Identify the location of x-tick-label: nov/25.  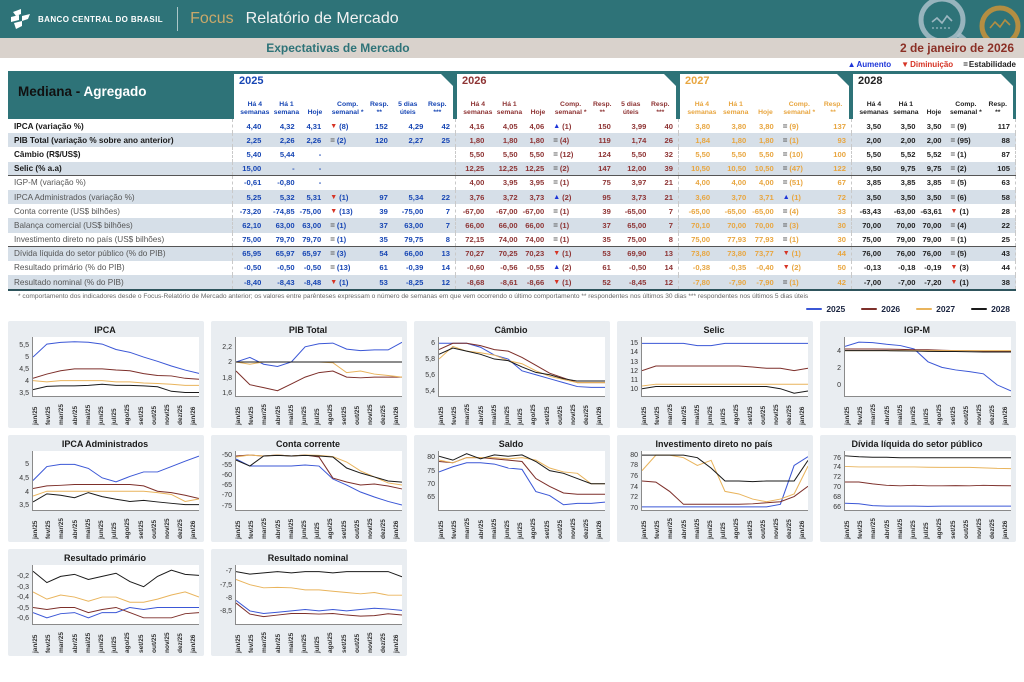
(980, 415).